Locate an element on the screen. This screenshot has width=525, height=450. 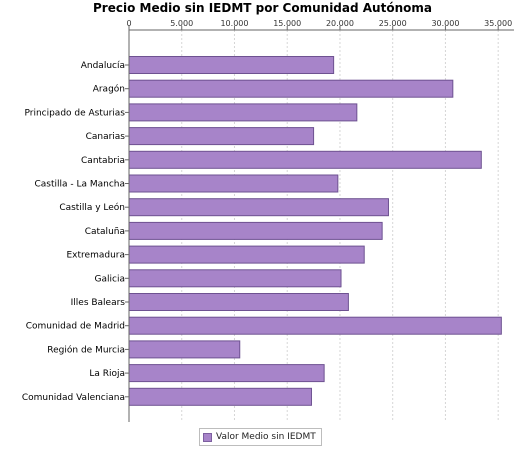
category-label: Galicia is located at coordinates (110, 279).